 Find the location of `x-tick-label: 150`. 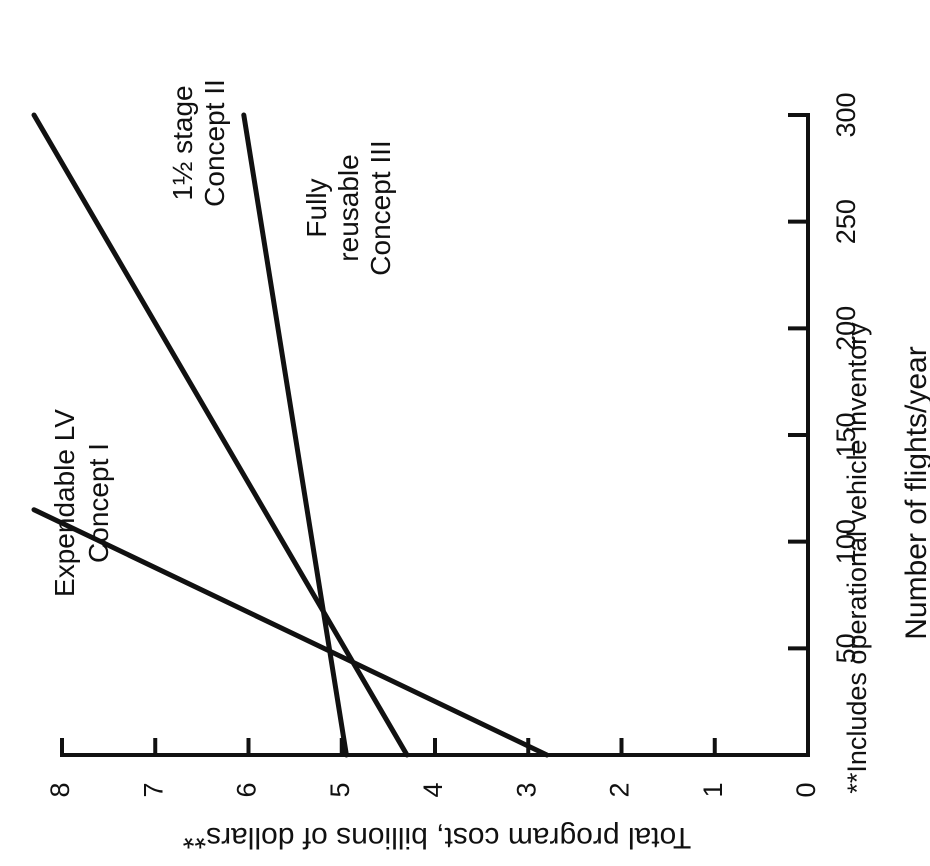

x-tick-label: 150 is located at coordinates (846, 434).